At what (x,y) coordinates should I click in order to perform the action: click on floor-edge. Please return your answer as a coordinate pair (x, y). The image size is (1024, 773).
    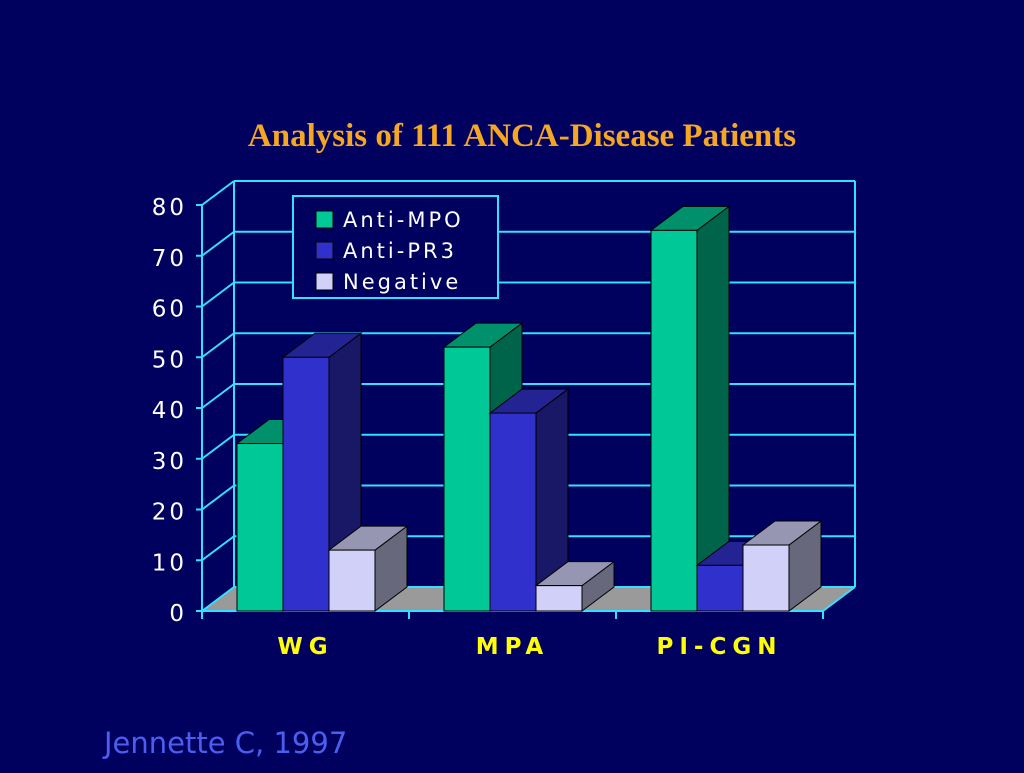
    Looking at the image, I should click on (839, 599).